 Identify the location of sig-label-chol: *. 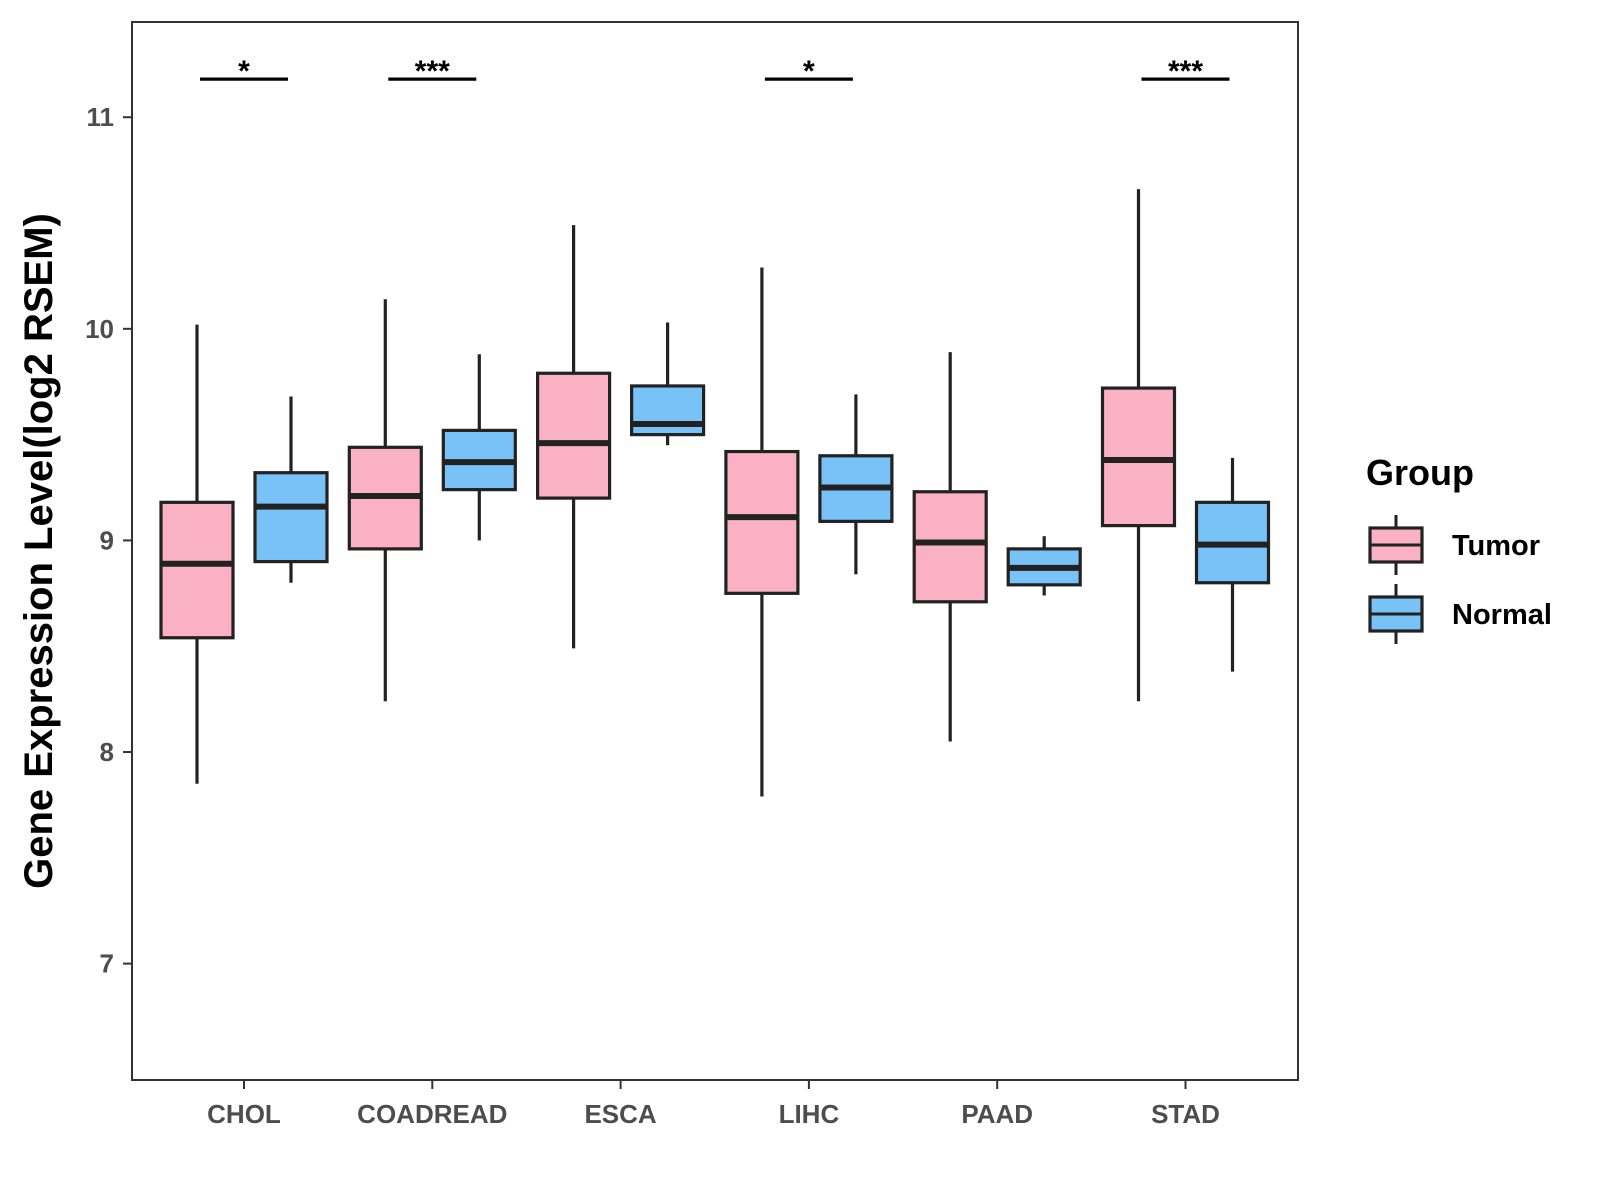
(244, 71).